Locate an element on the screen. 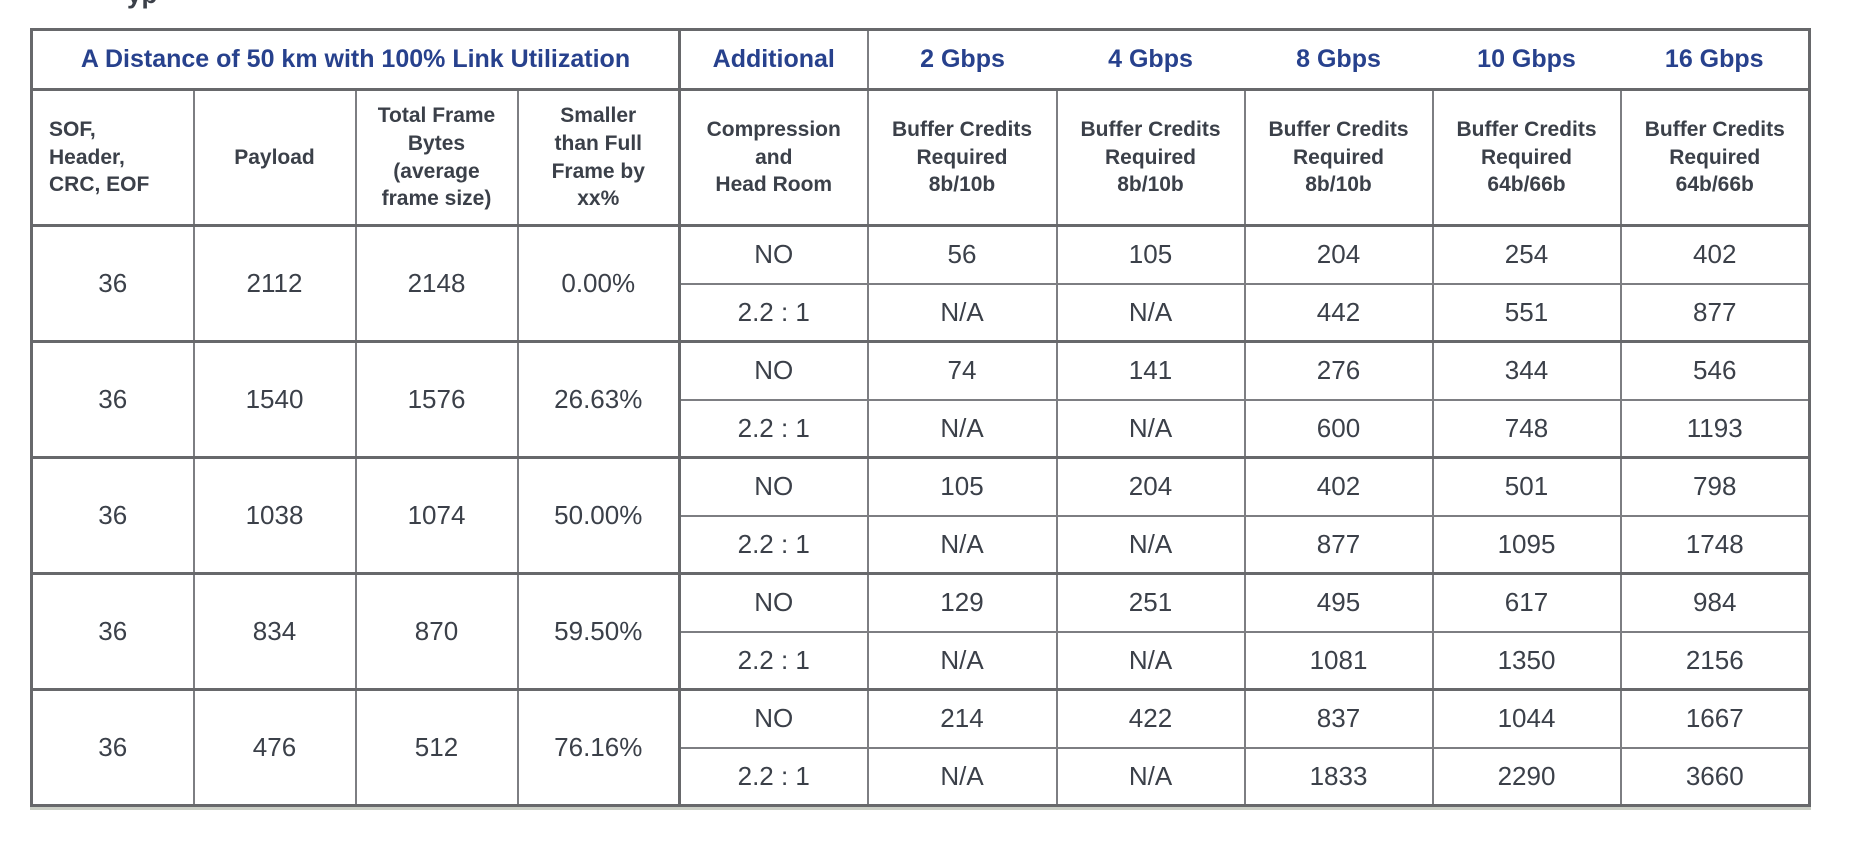 This screenshot has width=1850, height=862. cell-credits-10gbps: 254 is located at coordinates (1526, 254).